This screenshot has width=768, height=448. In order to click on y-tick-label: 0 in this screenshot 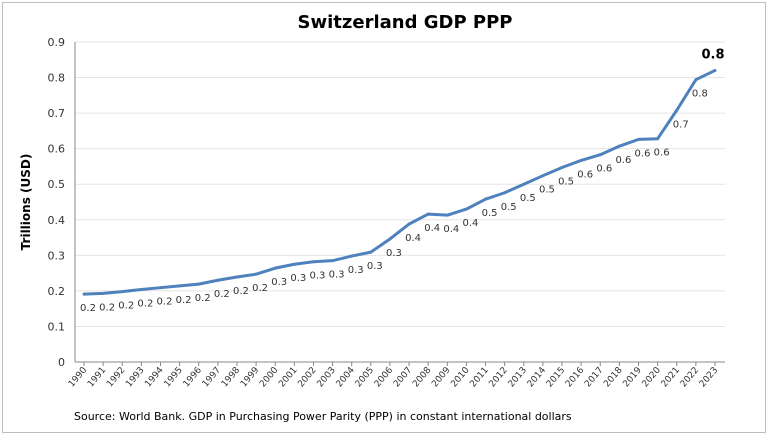, I will do `click(61, 362)`.